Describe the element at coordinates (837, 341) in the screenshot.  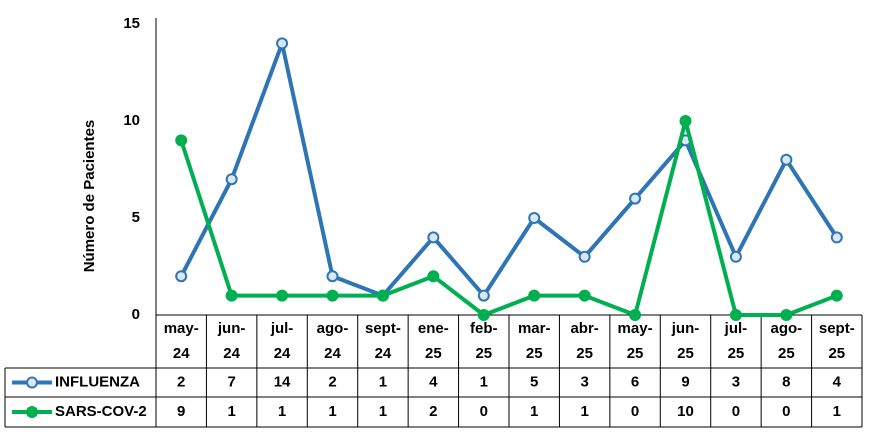
I see `x-tick-label: sept- 25` at that location.